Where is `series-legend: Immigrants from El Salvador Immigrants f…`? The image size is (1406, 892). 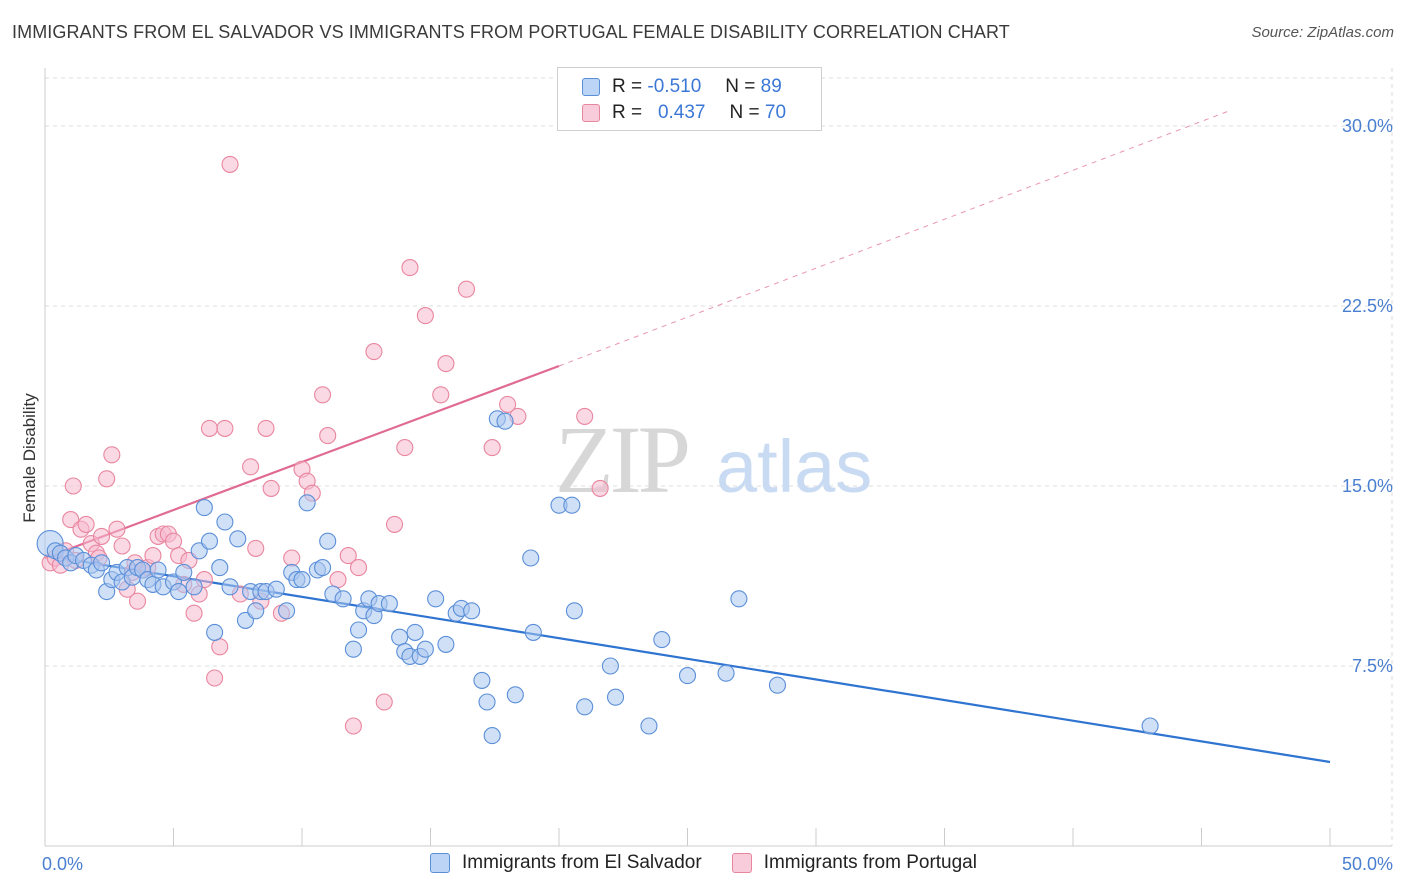
series-legend: Immigrants from El Salvador Immigrants f… is located at coordinates (718, 863).